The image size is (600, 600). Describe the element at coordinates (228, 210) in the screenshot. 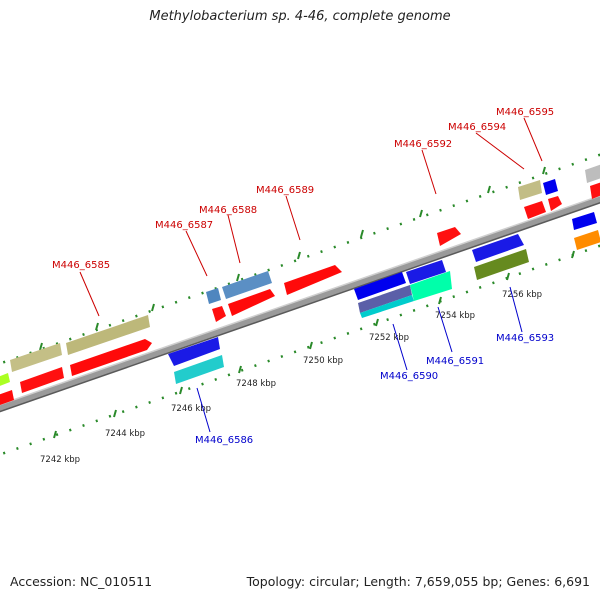

I see `gene-label-6588: M446_6588` at that location.